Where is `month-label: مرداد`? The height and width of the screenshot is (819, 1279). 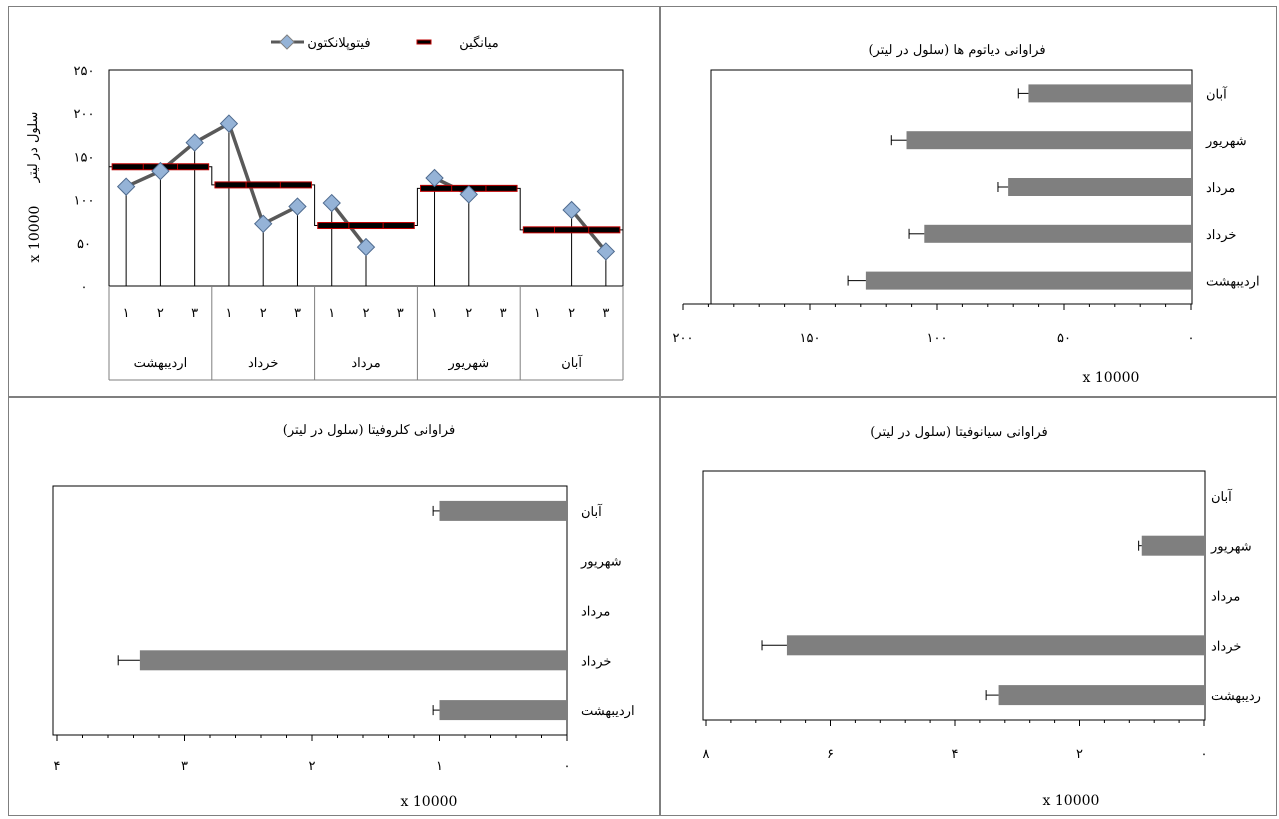 month-label: مرداد is located at coordinates (365, 363).